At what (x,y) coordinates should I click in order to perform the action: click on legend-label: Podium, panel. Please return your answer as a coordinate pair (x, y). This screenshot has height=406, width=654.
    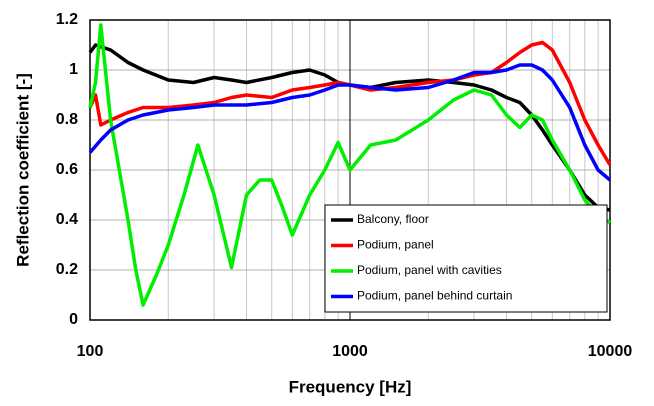
    Looking at the image, I should click on (395, 245).